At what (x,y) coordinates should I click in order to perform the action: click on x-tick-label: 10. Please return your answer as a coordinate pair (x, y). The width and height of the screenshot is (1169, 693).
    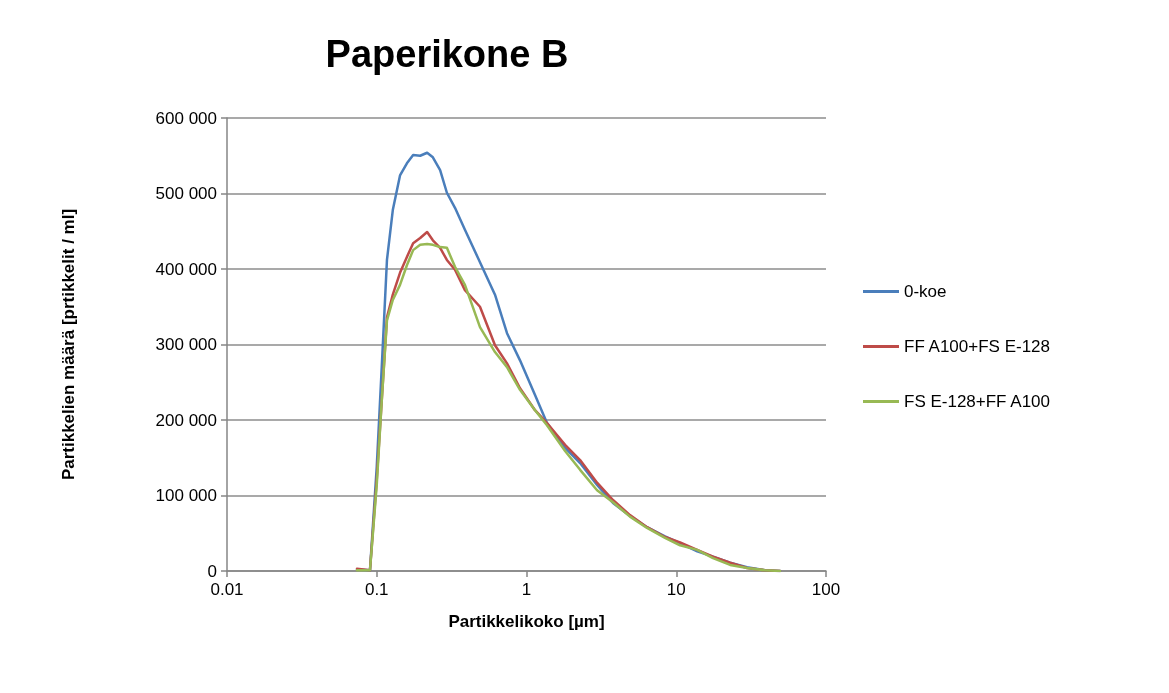
    Looking at the image, I should click on (676, 589).